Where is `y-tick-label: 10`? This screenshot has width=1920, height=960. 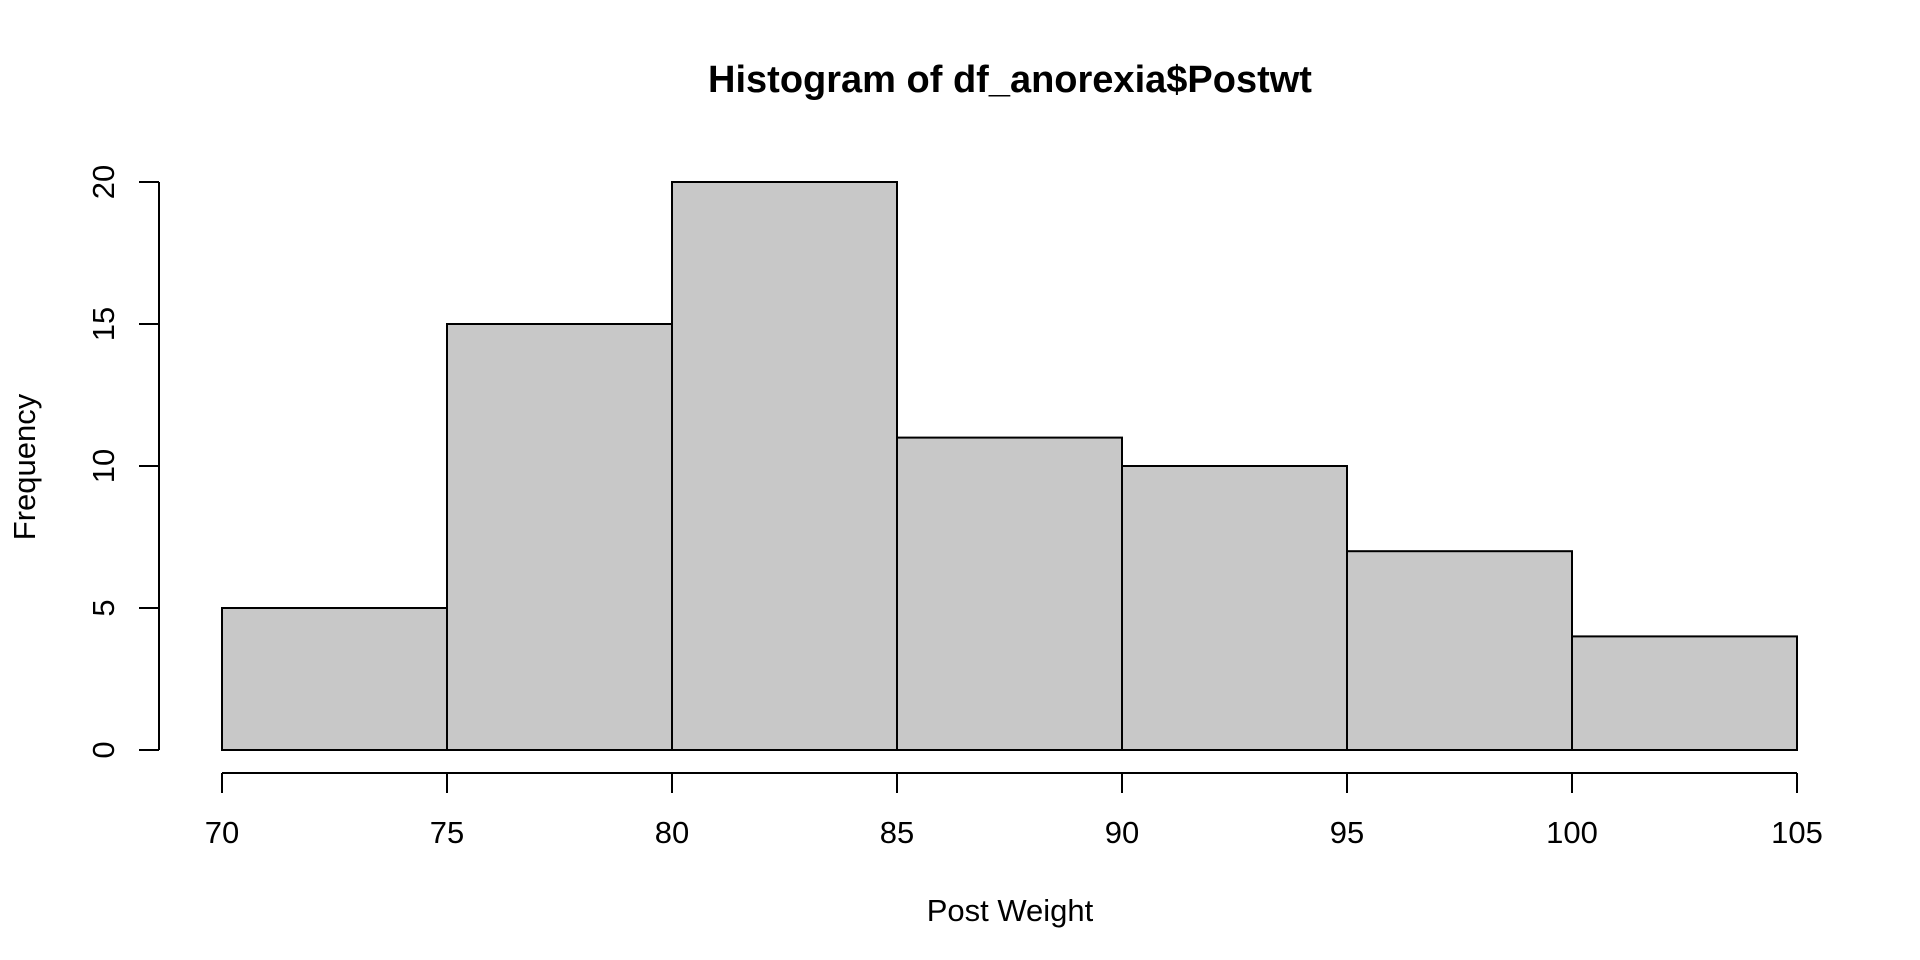
y-tick-label: 10 is located at coordinates (103, 466).